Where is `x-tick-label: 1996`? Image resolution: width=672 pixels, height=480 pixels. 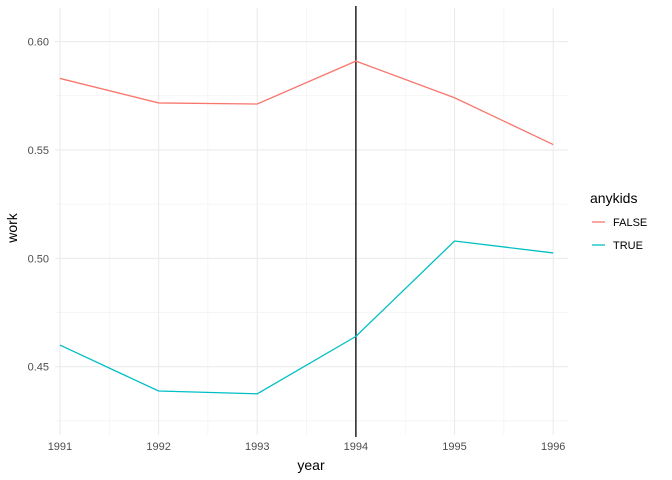
x-tick-label: 1996 is located at coordinates (553, 447).